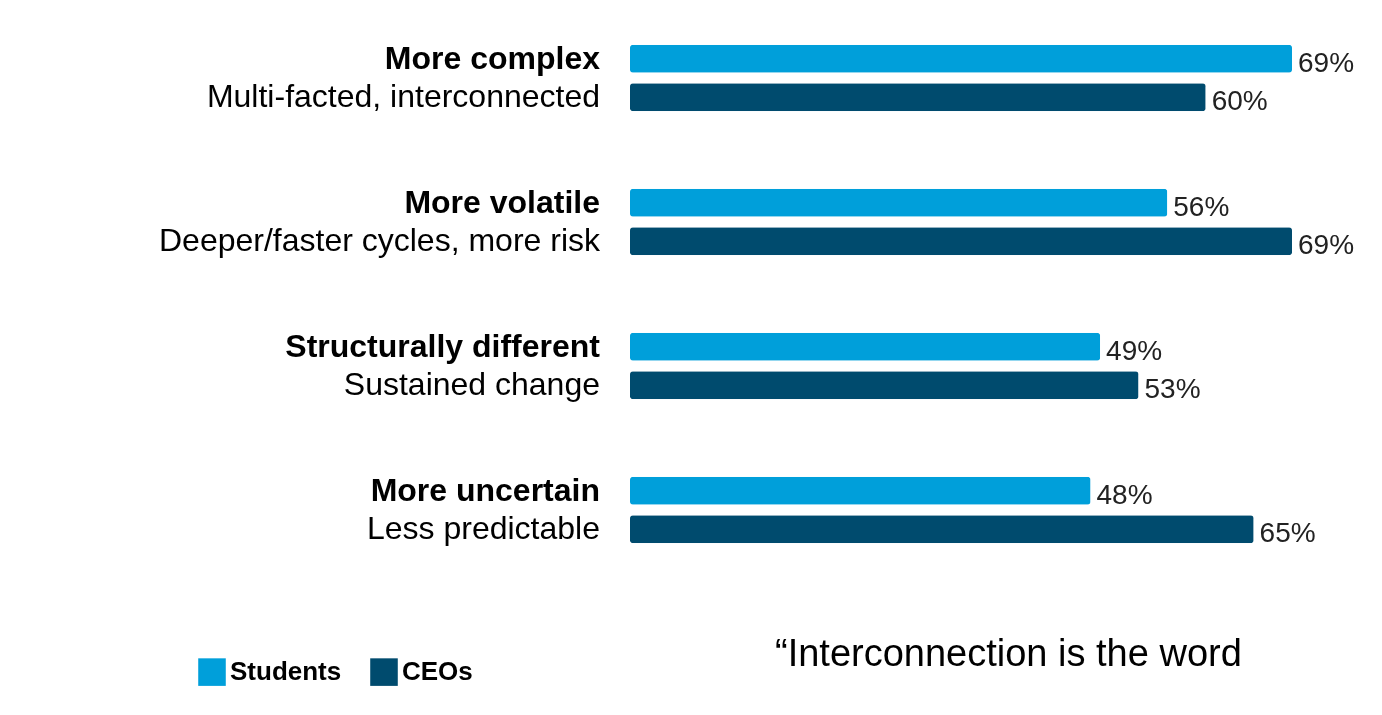 This screenshot has height=715, width=1382. What do you see at coordinates (1008, 653) in the screenshot?
I see `text: “Interconnection is the word` at bounding box center [1008, 653].